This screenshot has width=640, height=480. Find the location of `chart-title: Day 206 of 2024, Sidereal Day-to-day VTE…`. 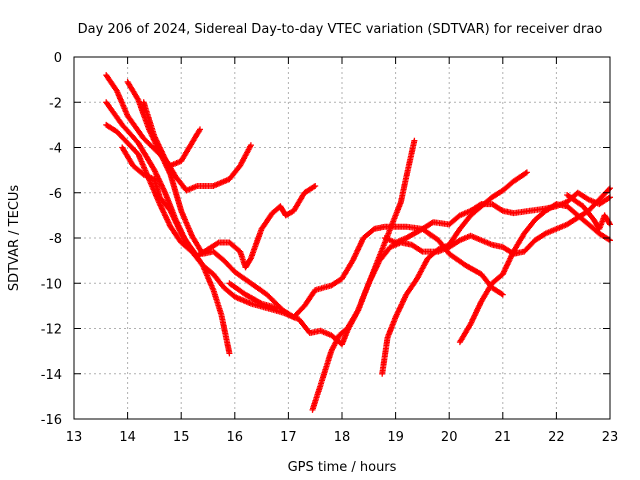

chart-title: Day 206 of 2024, Sidereal Day-to-day VTE… is located at coordinates (340, 29).